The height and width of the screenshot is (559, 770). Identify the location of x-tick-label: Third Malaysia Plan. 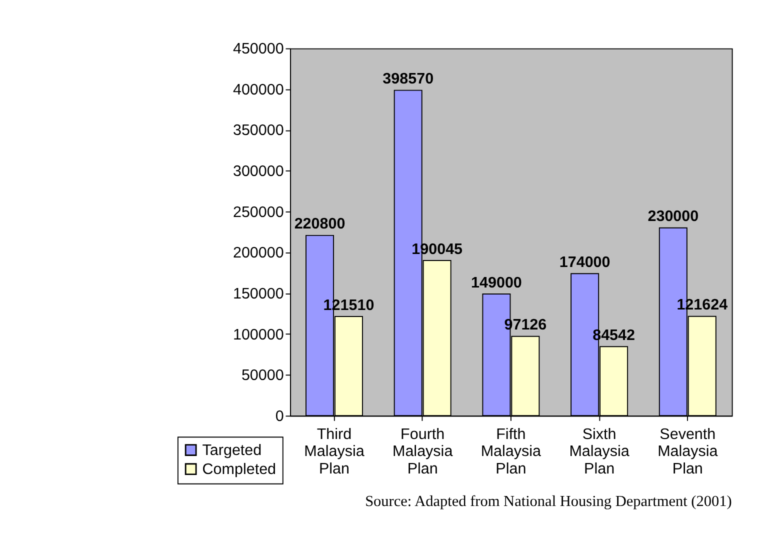
(334, 452).